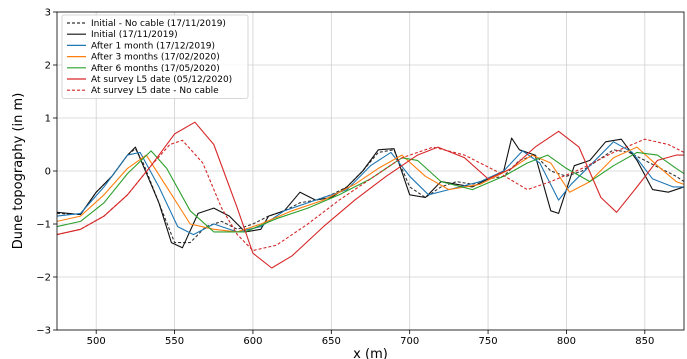 This screenshot has width=687, height=359. What do you see at coordinates (409, 341) in the screenshot?
I see `x-tick-label: 700` at bounding box center [409, 341].